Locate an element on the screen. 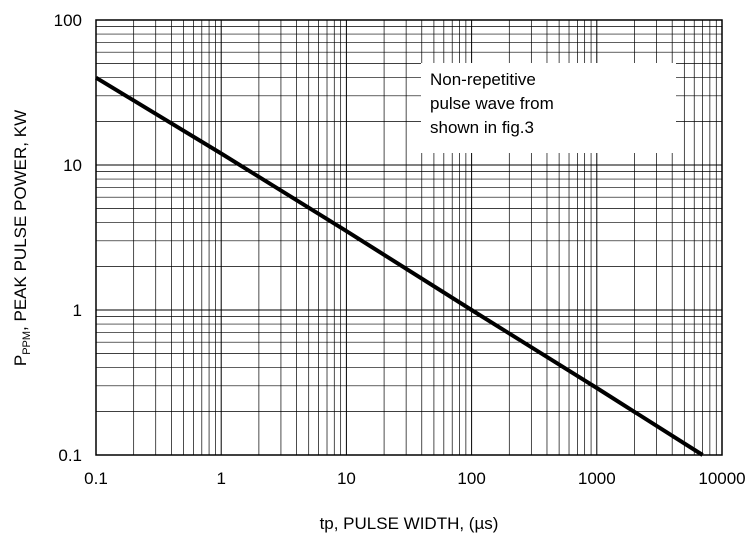 This screenshot has height=541, width=750. y-axis-title: PPPM, PEAK PULSE POWER, KW is located at coordinates (22, 238).